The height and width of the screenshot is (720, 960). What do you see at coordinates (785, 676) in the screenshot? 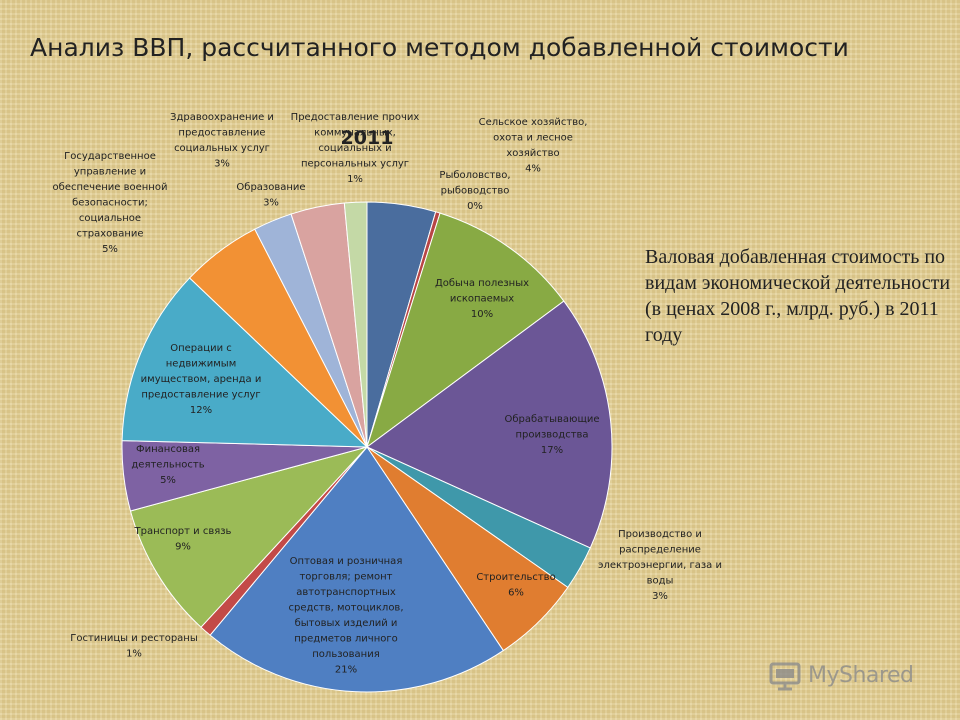
I see `presentation-icon` at bounding box center [785, 676].